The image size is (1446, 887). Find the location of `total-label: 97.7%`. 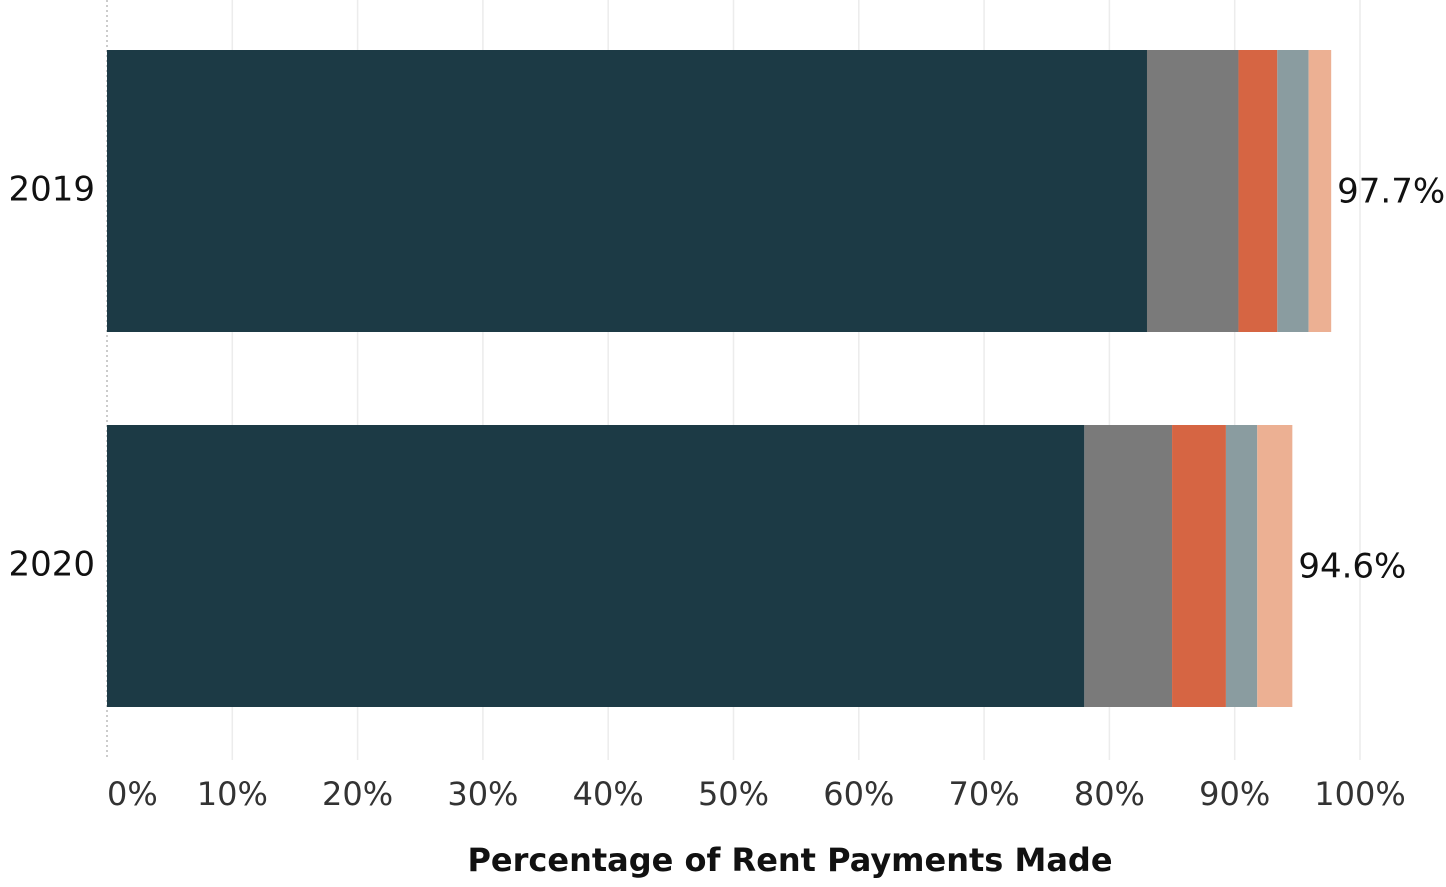

total-label: 97.7% is located at coordinates (1391, 192).